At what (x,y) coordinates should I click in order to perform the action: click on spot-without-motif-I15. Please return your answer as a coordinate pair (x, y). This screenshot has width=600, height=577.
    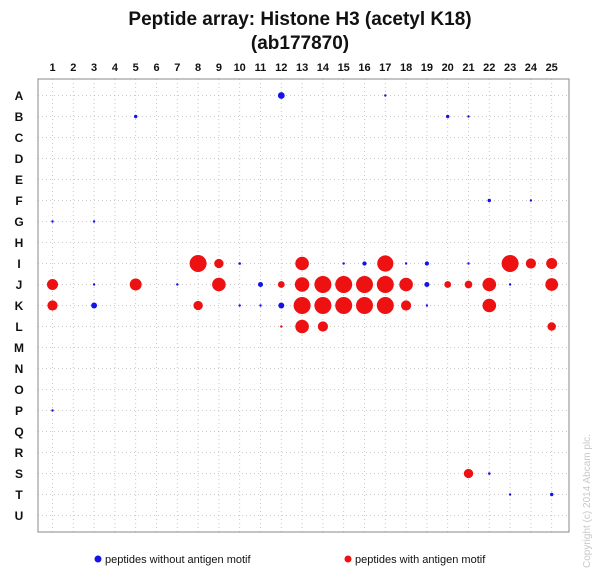
    Looking at the image, I should click on (343, 263).